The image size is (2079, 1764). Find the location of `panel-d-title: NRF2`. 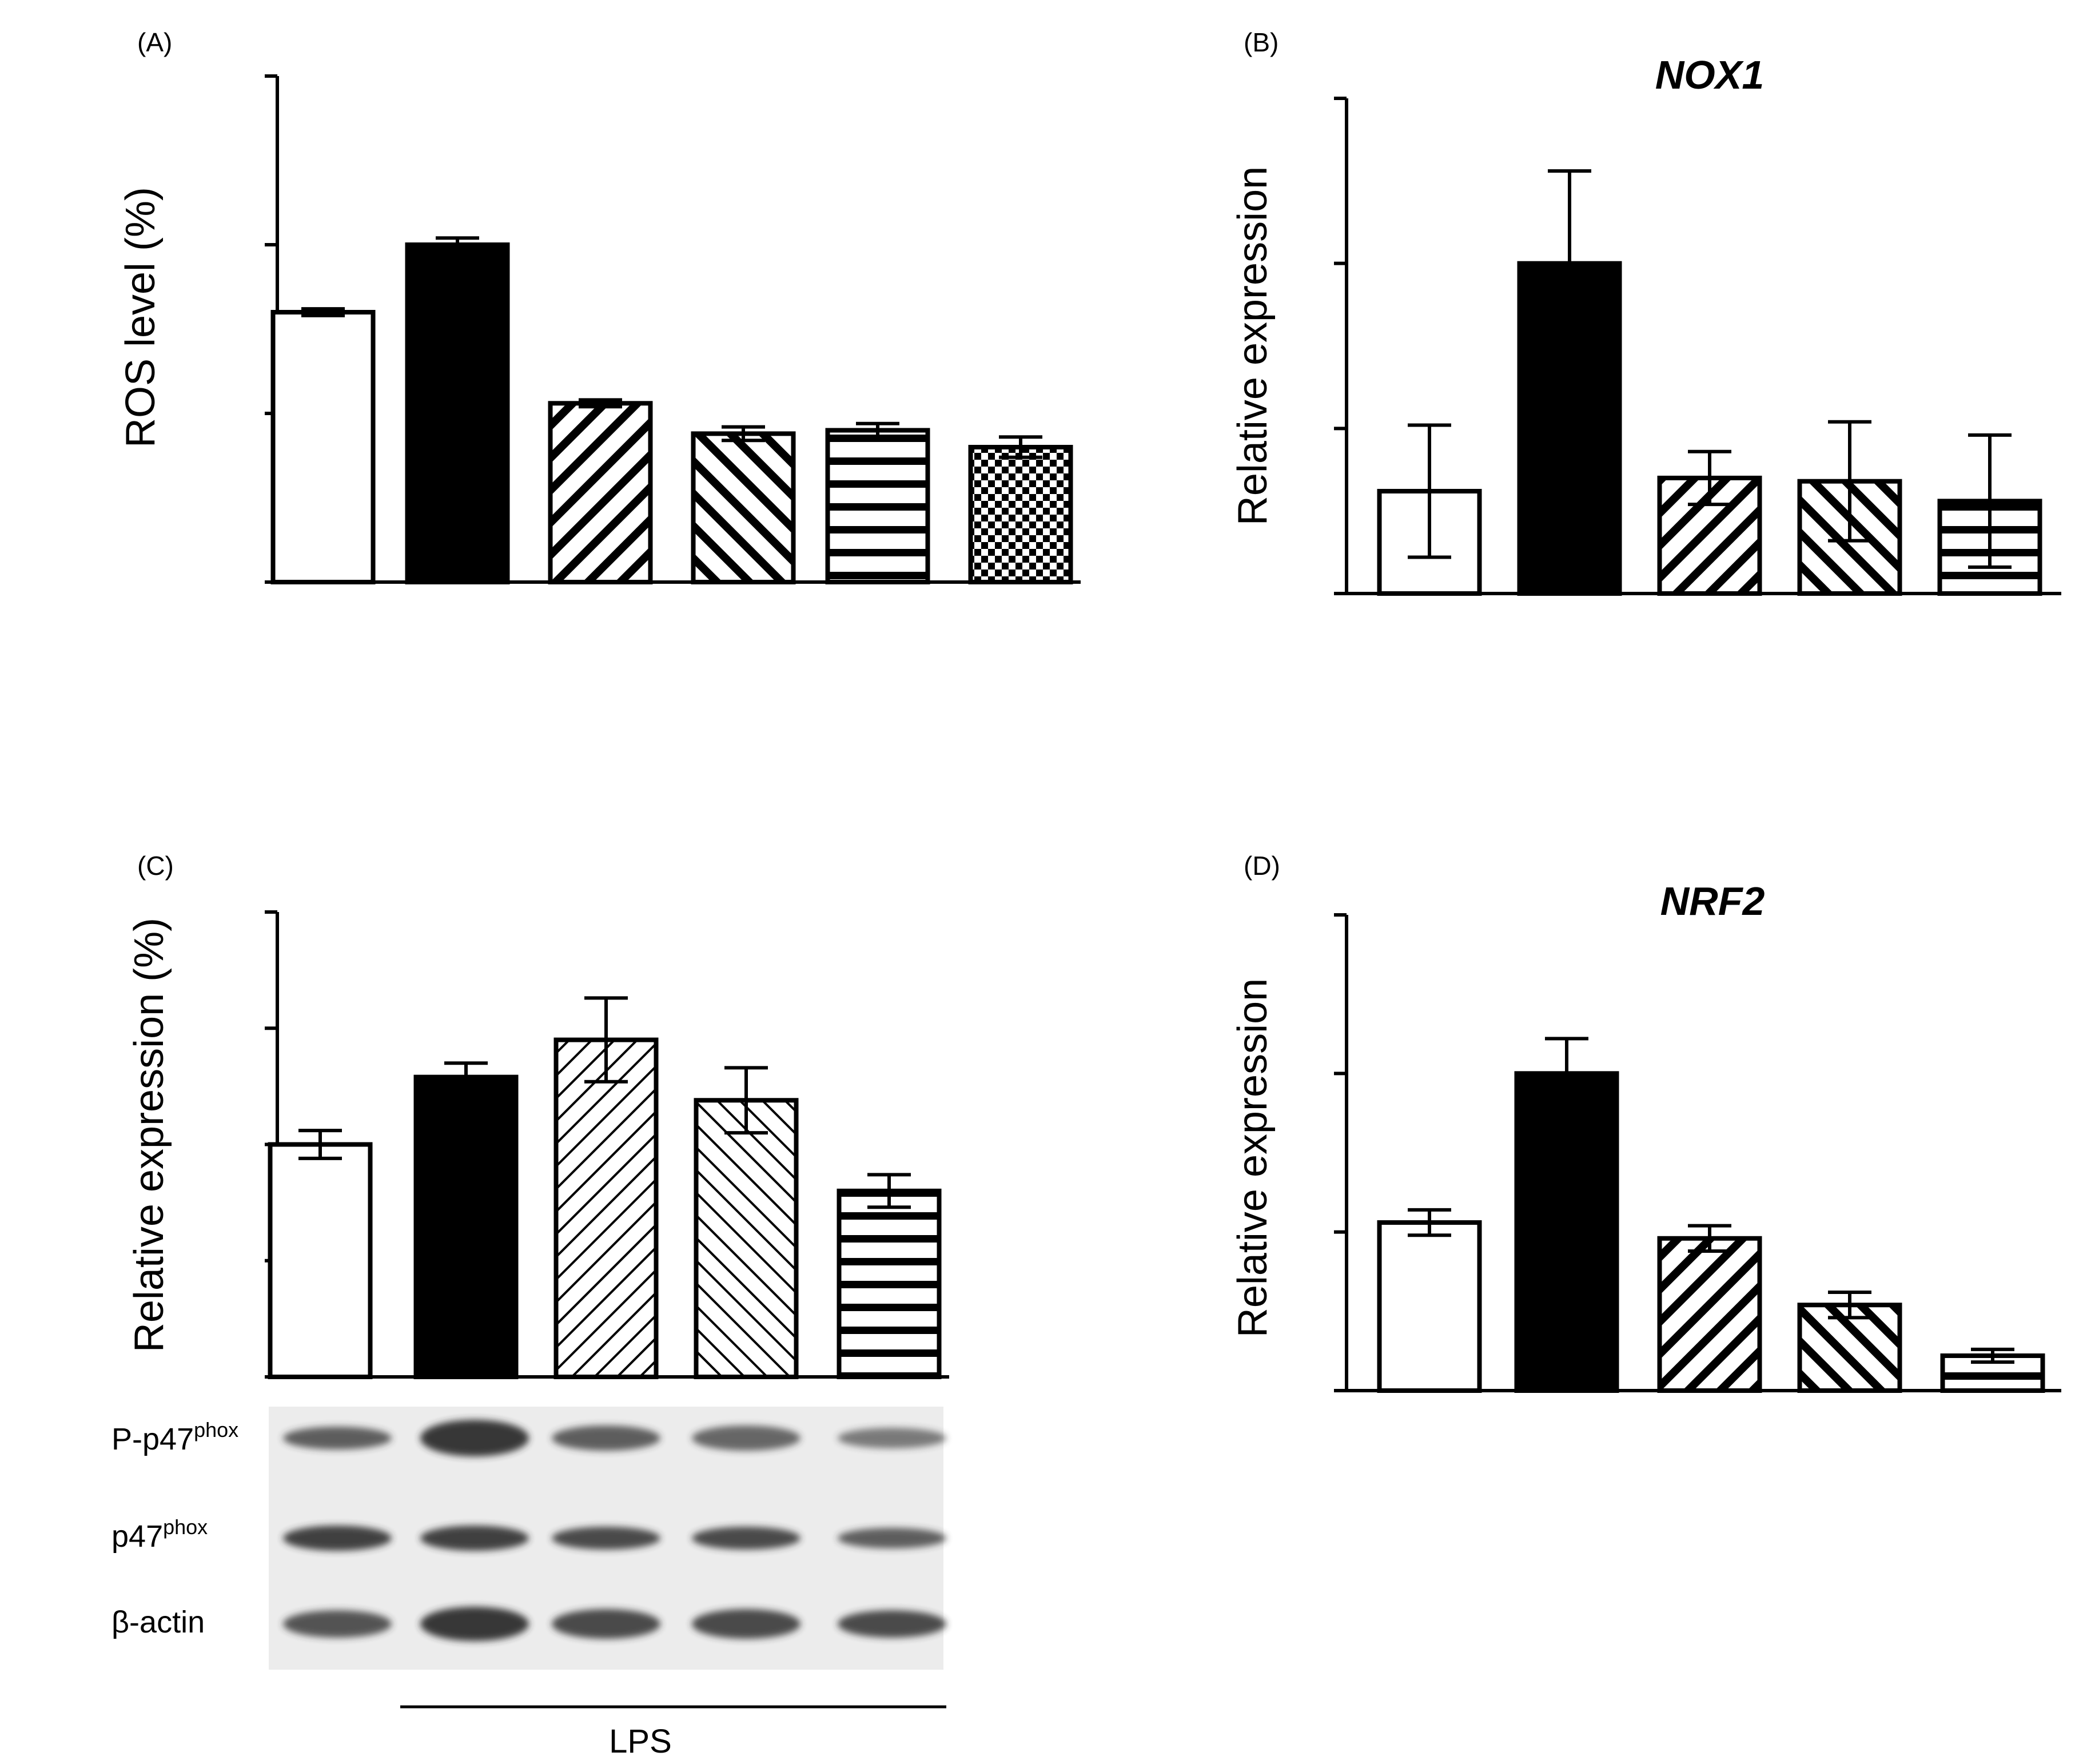

panel-d-title: NRF2 is located at coordinates (1712, 901).